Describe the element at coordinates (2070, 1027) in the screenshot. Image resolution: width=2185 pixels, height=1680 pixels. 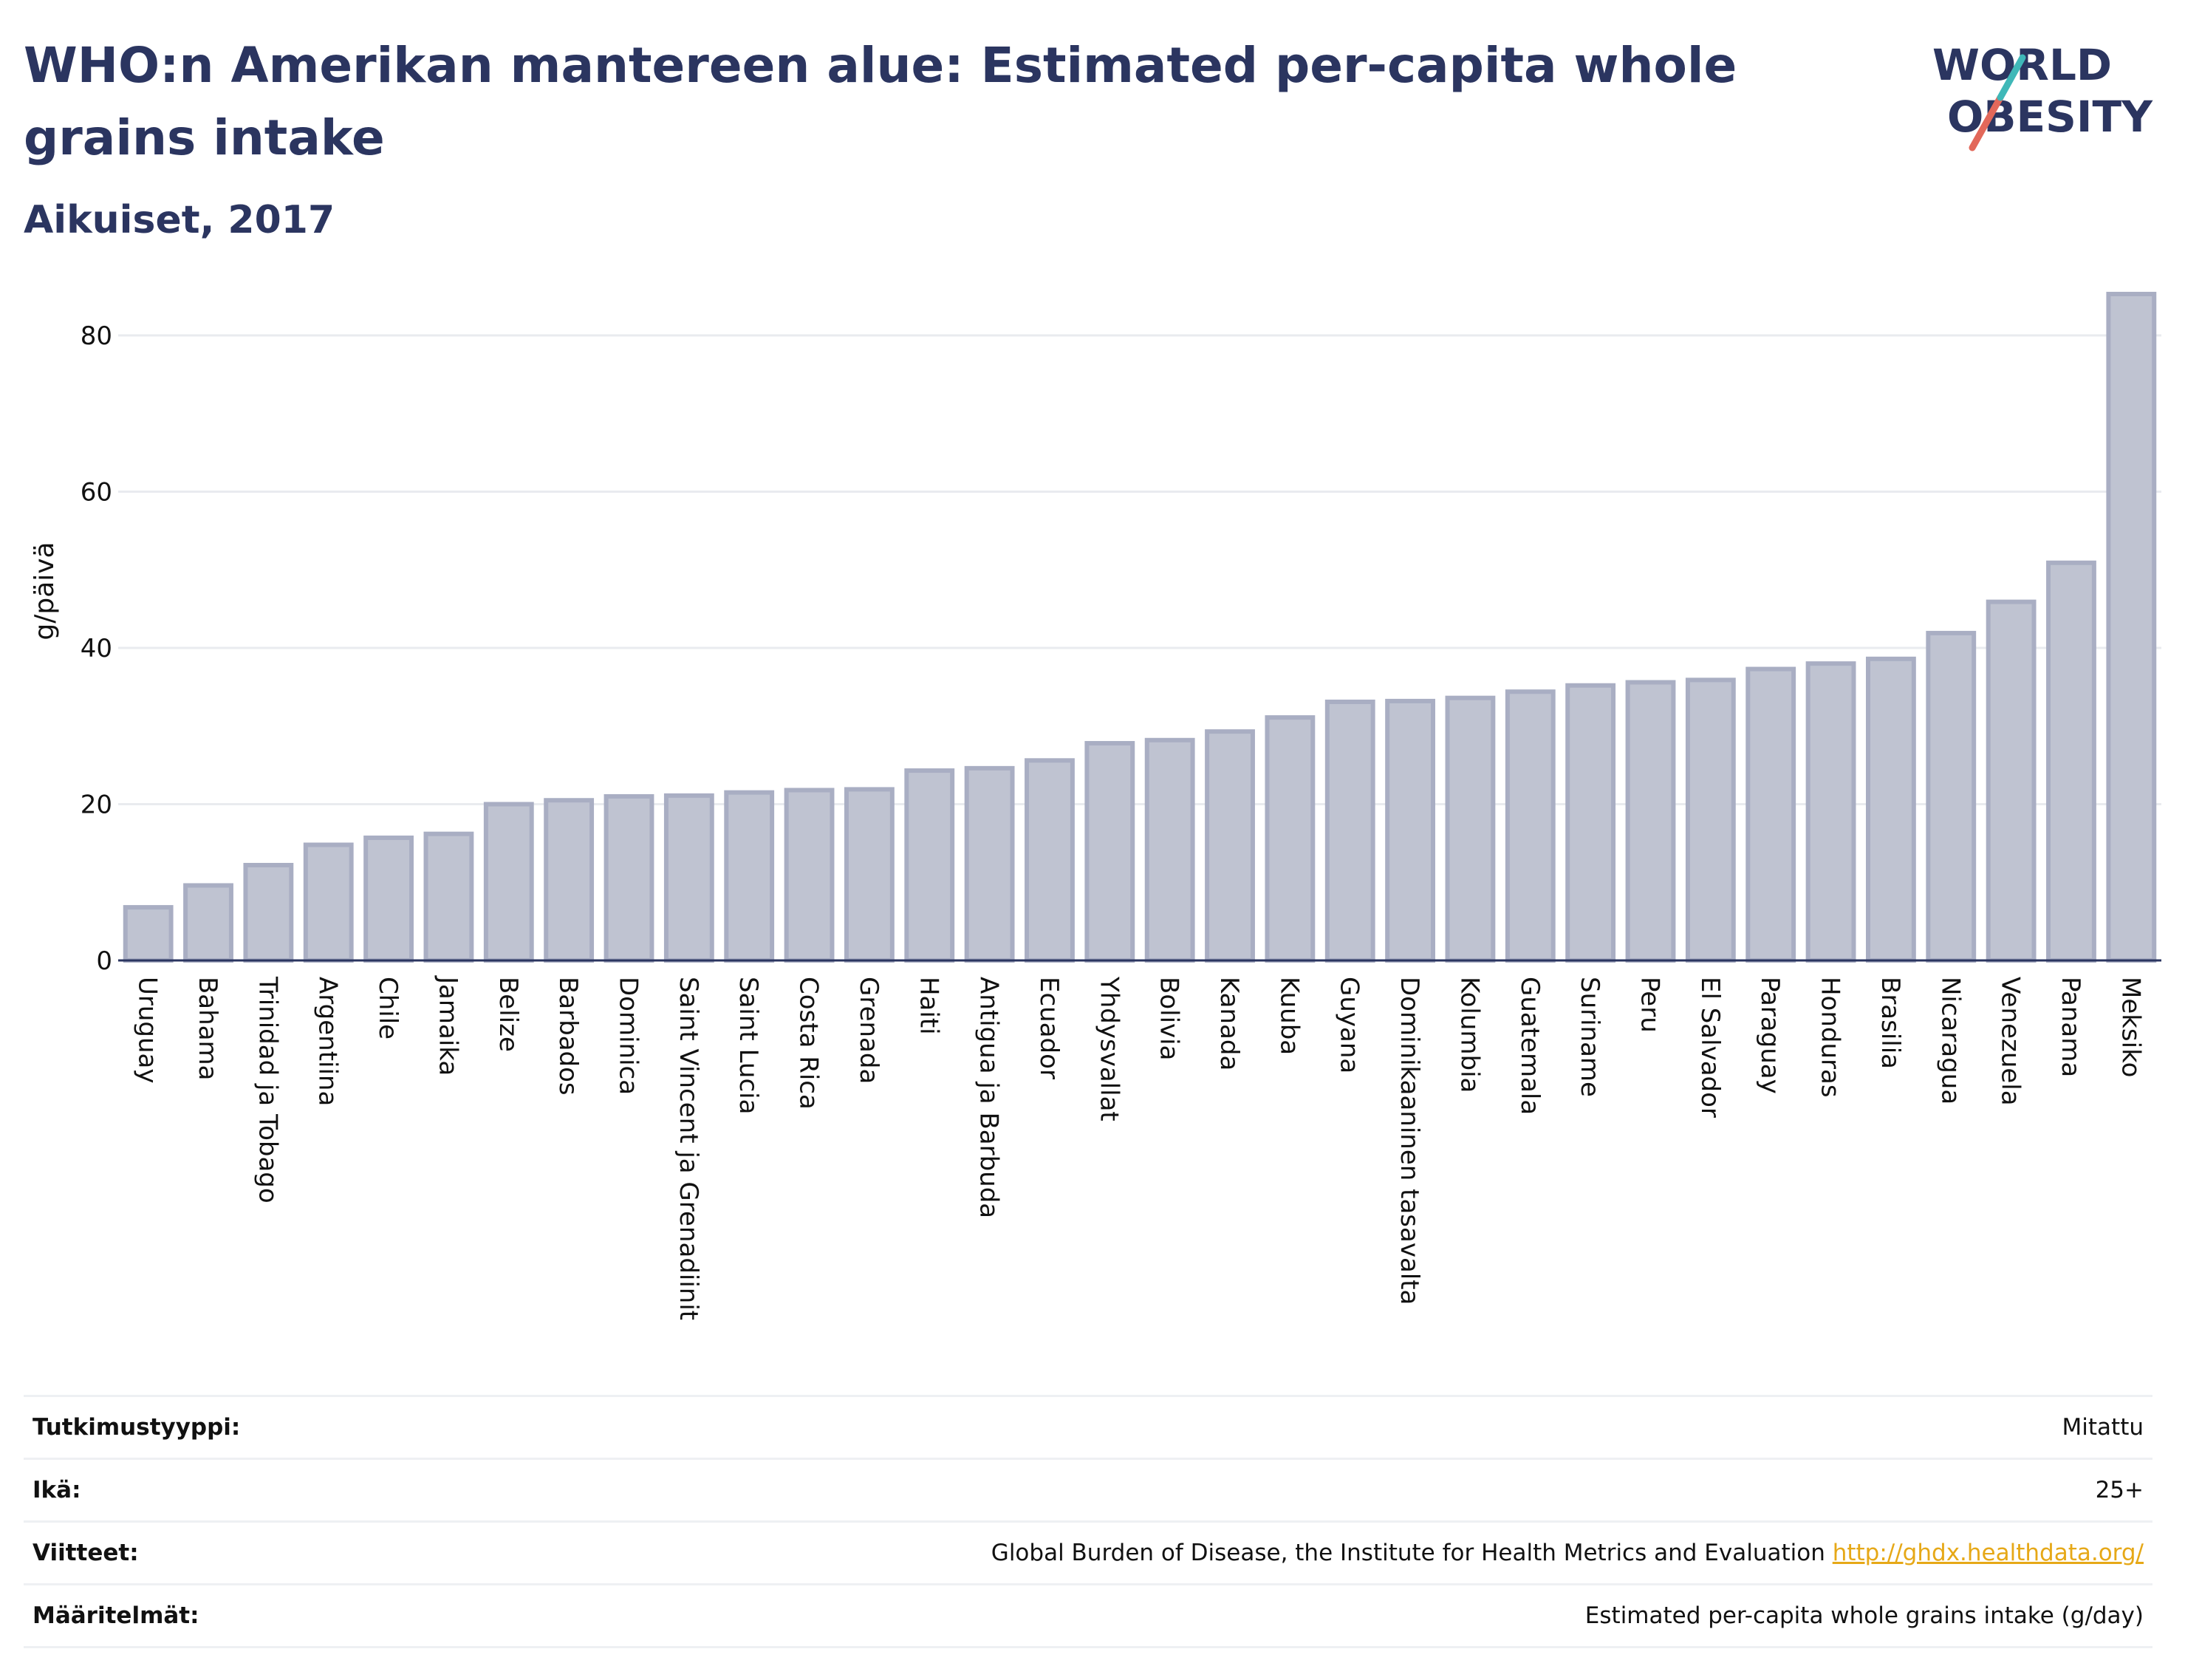
I see `x-tick-label: Panama` at that location.